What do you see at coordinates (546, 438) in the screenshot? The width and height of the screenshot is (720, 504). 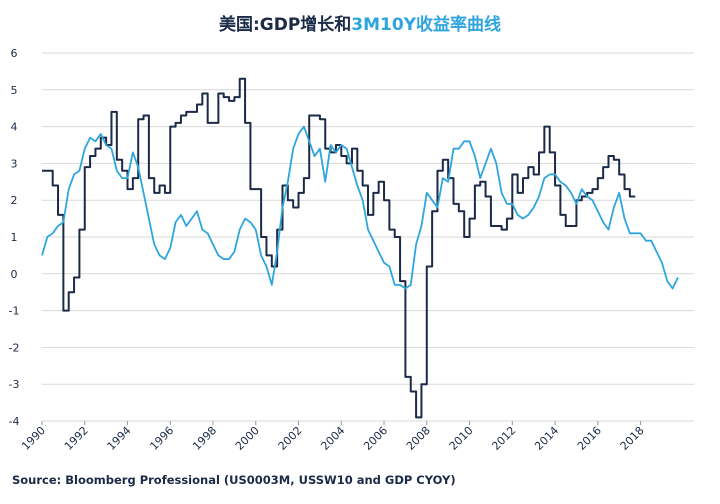 I see `x-tick-label: 2014` at bounding box center [546, 438].